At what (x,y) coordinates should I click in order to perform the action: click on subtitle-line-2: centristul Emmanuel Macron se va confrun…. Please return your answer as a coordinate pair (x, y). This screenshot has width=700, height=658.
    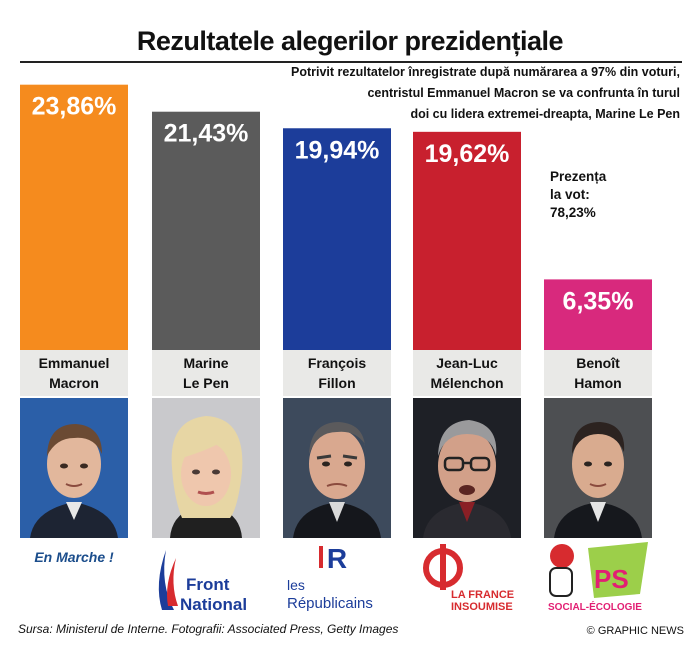
    Looking at the image, I should click on (523, 93).